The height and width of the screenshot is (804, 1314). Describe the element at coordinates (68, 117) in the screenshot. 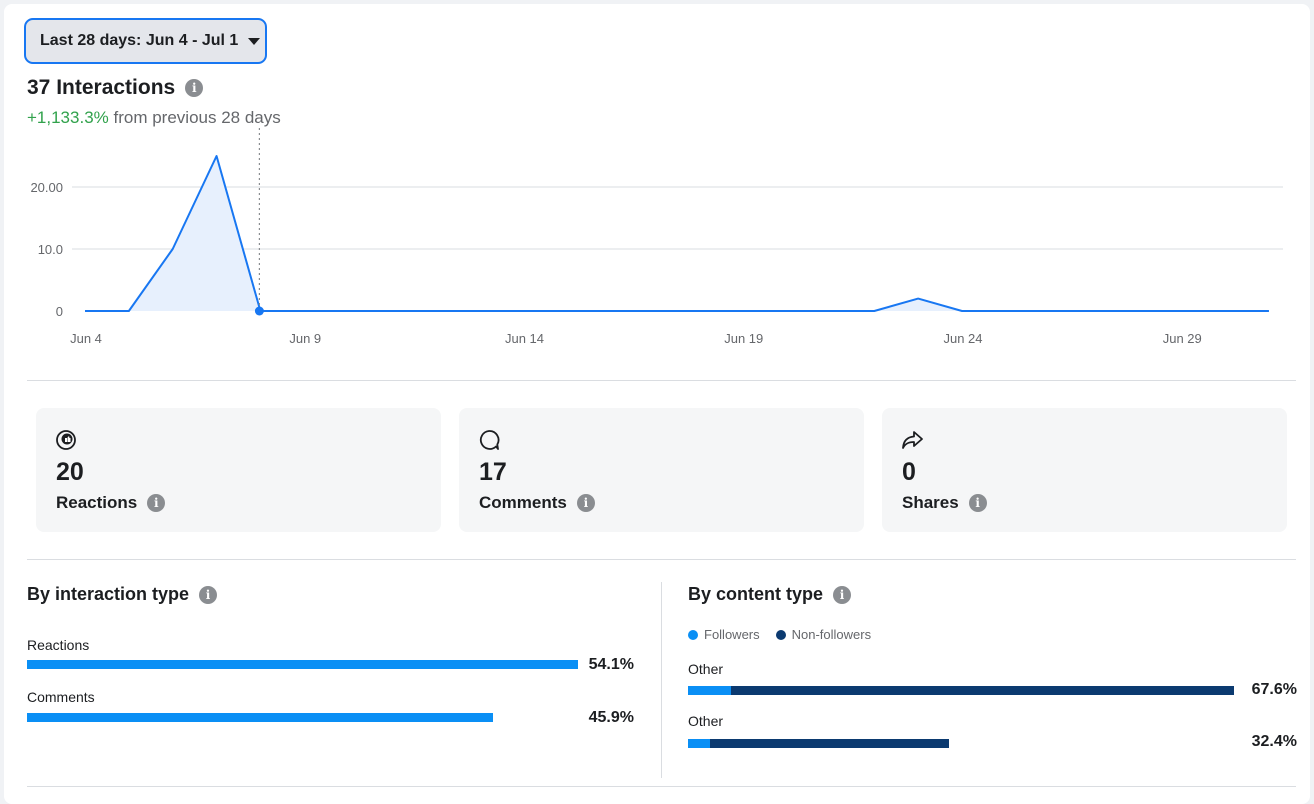

I see `change-value: +1,133.3%` at that location.